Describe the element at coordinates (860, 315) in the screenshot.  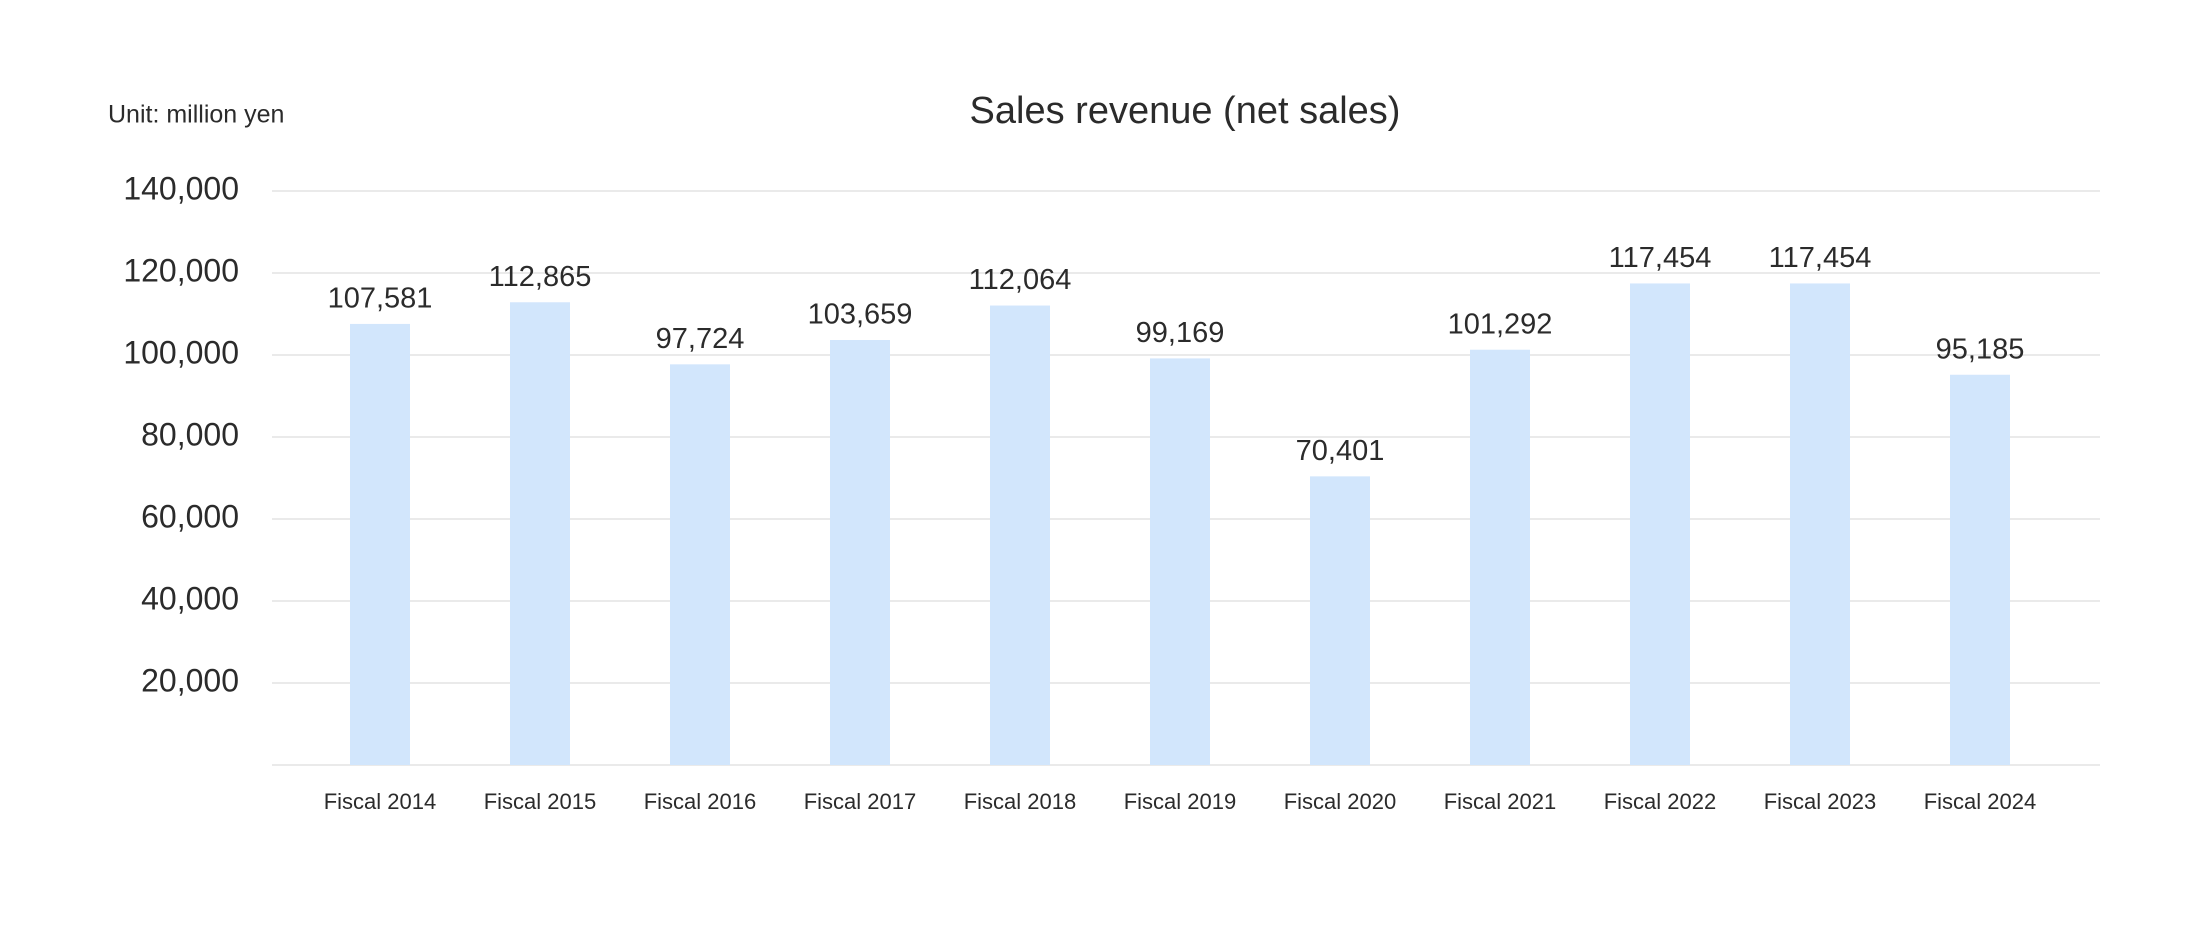
I see `value-label: 103,659` at that location.